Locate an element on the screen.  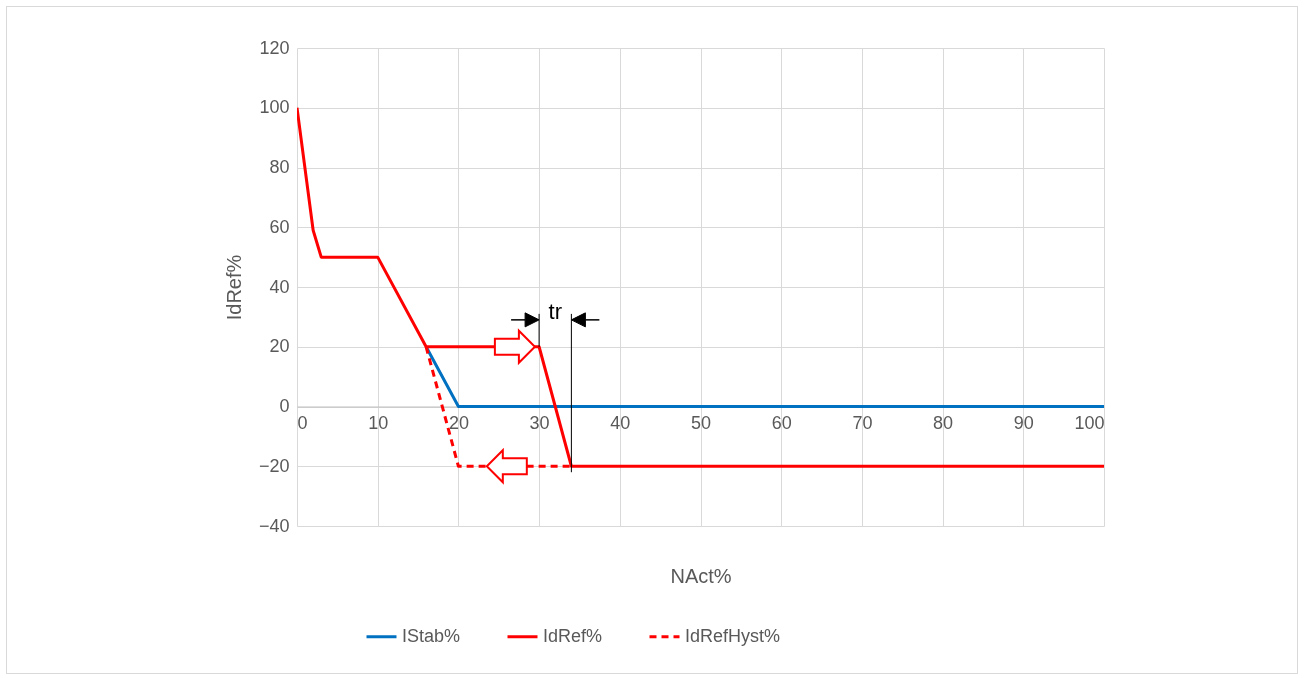
y-tick-label: 120 is located at coordinates (274, 47).